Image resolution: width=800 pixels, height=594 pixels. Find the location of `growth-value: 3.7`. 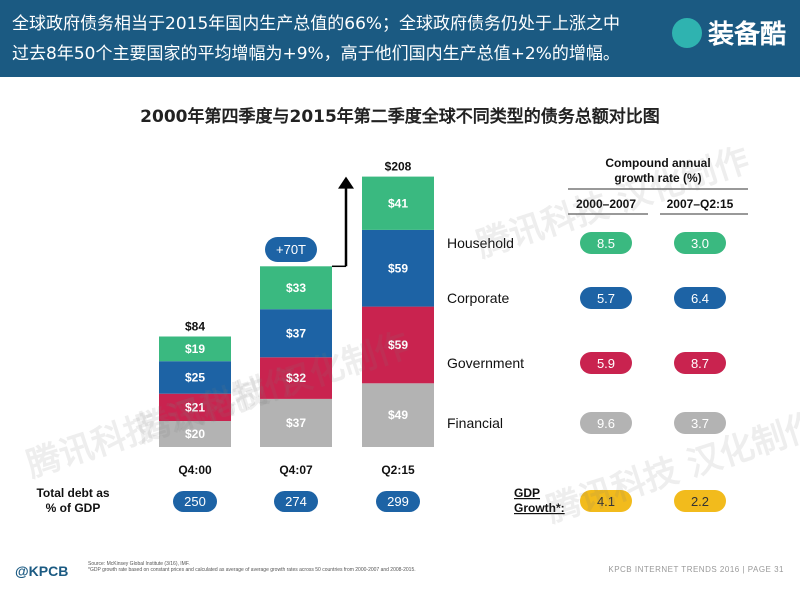

growth-value: 3.7 is located at coordinates (700, 423).